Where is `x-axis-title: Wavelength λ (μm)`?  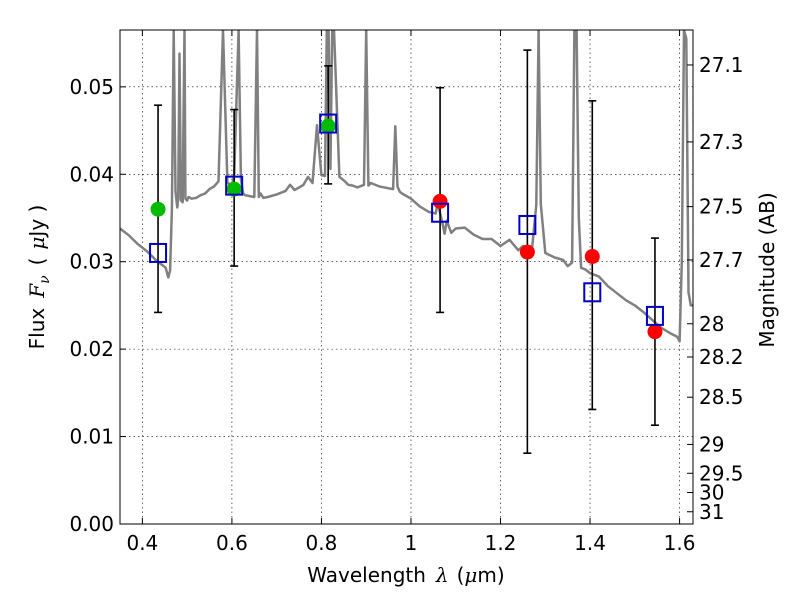
x-axis-title: Wavelength λ (μm) is located at coordinates (405, 575).